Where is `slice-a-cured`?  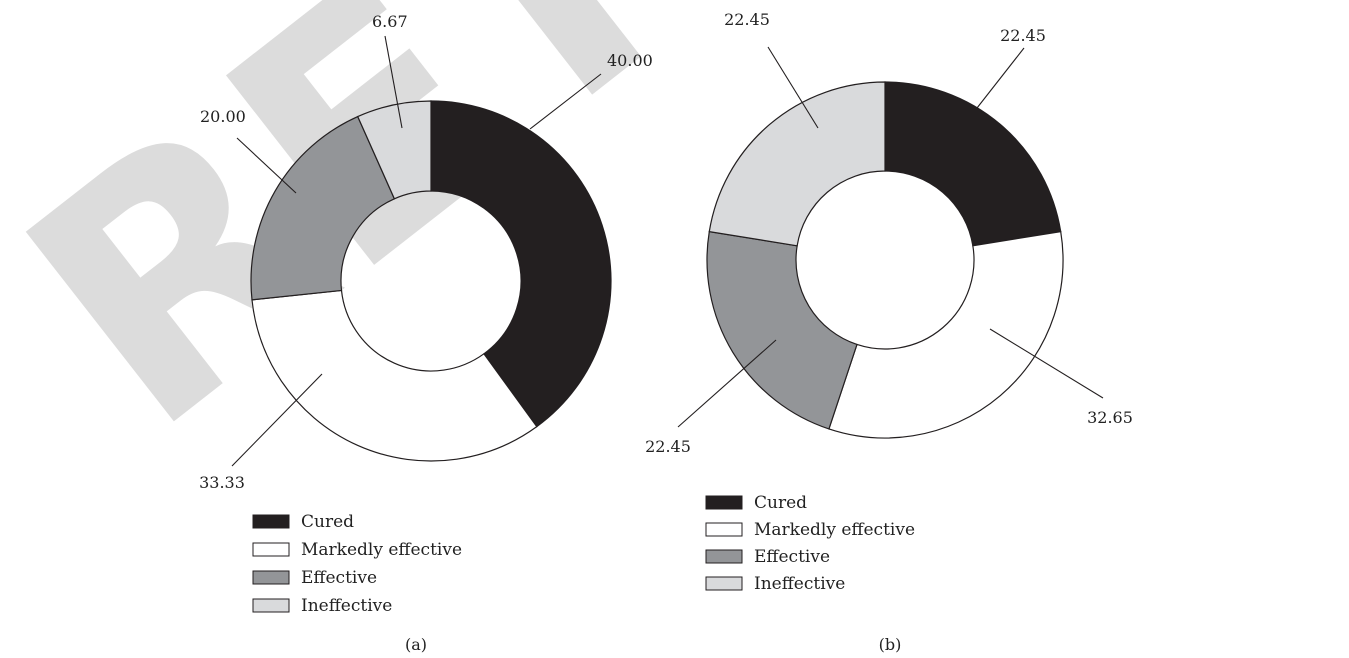
slice-a-cured is located at coordinates (521, 264).